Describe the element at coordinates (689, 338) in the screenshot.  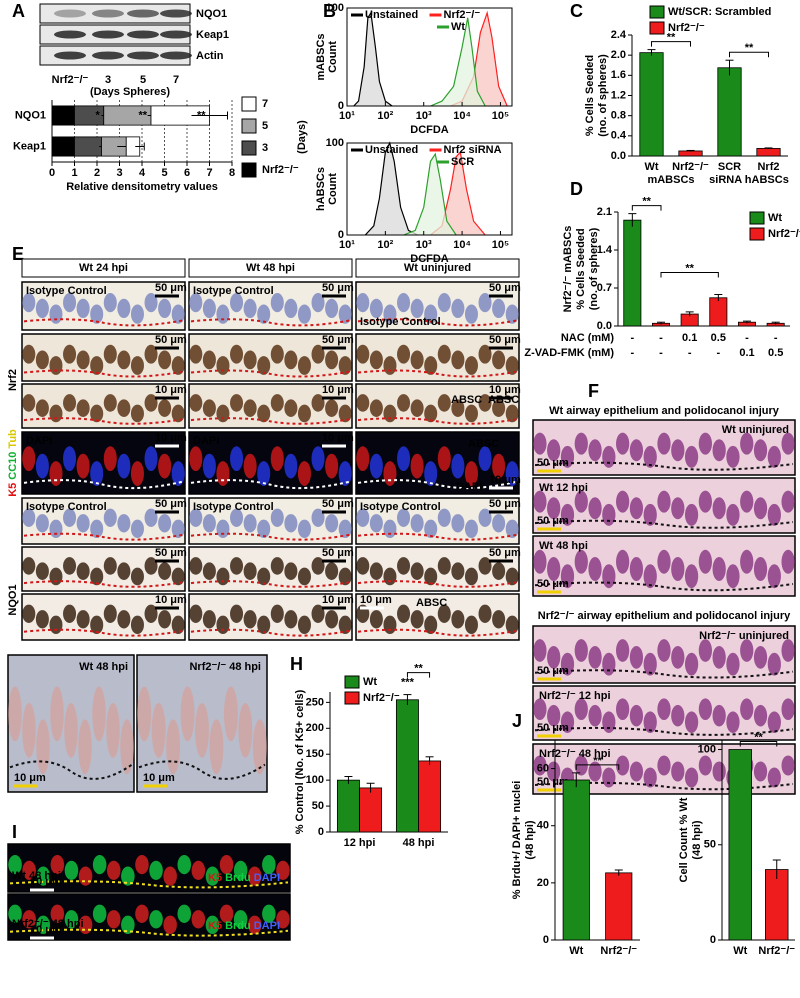
I see `treatment-value: 0.1` at that location.